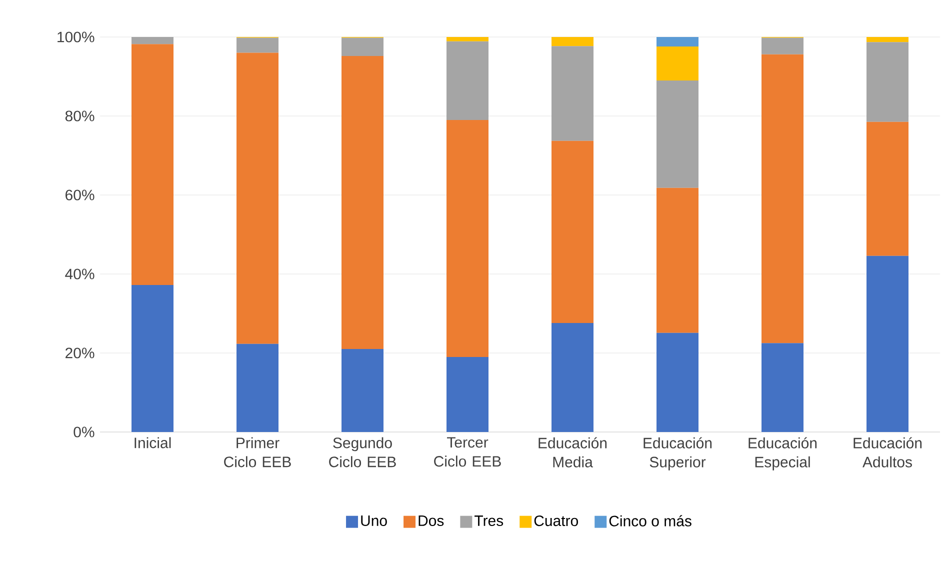 The width and height of the screenshot is (952, 577). Describe the element at coordinates (362, 452) in the screenshot. I see `x-tick-label: Segundo Ciclo EEB` at that location.